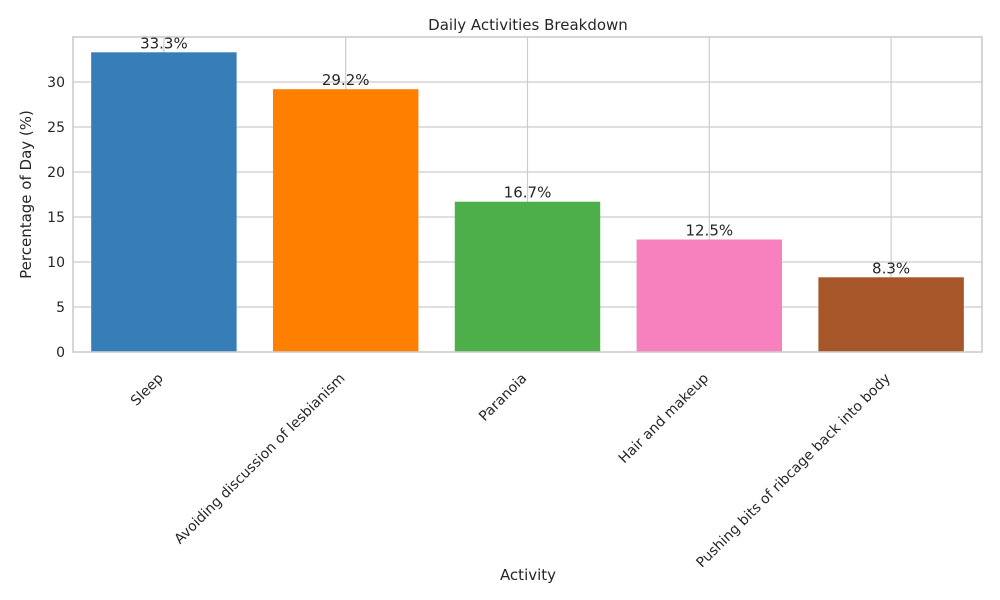 The height and width of the screenshot is (600, 1000). What do you see at coordinates (60, 308) in the screenshot?
I see `y-tick-label: 5` at bounding box center [60, 308].